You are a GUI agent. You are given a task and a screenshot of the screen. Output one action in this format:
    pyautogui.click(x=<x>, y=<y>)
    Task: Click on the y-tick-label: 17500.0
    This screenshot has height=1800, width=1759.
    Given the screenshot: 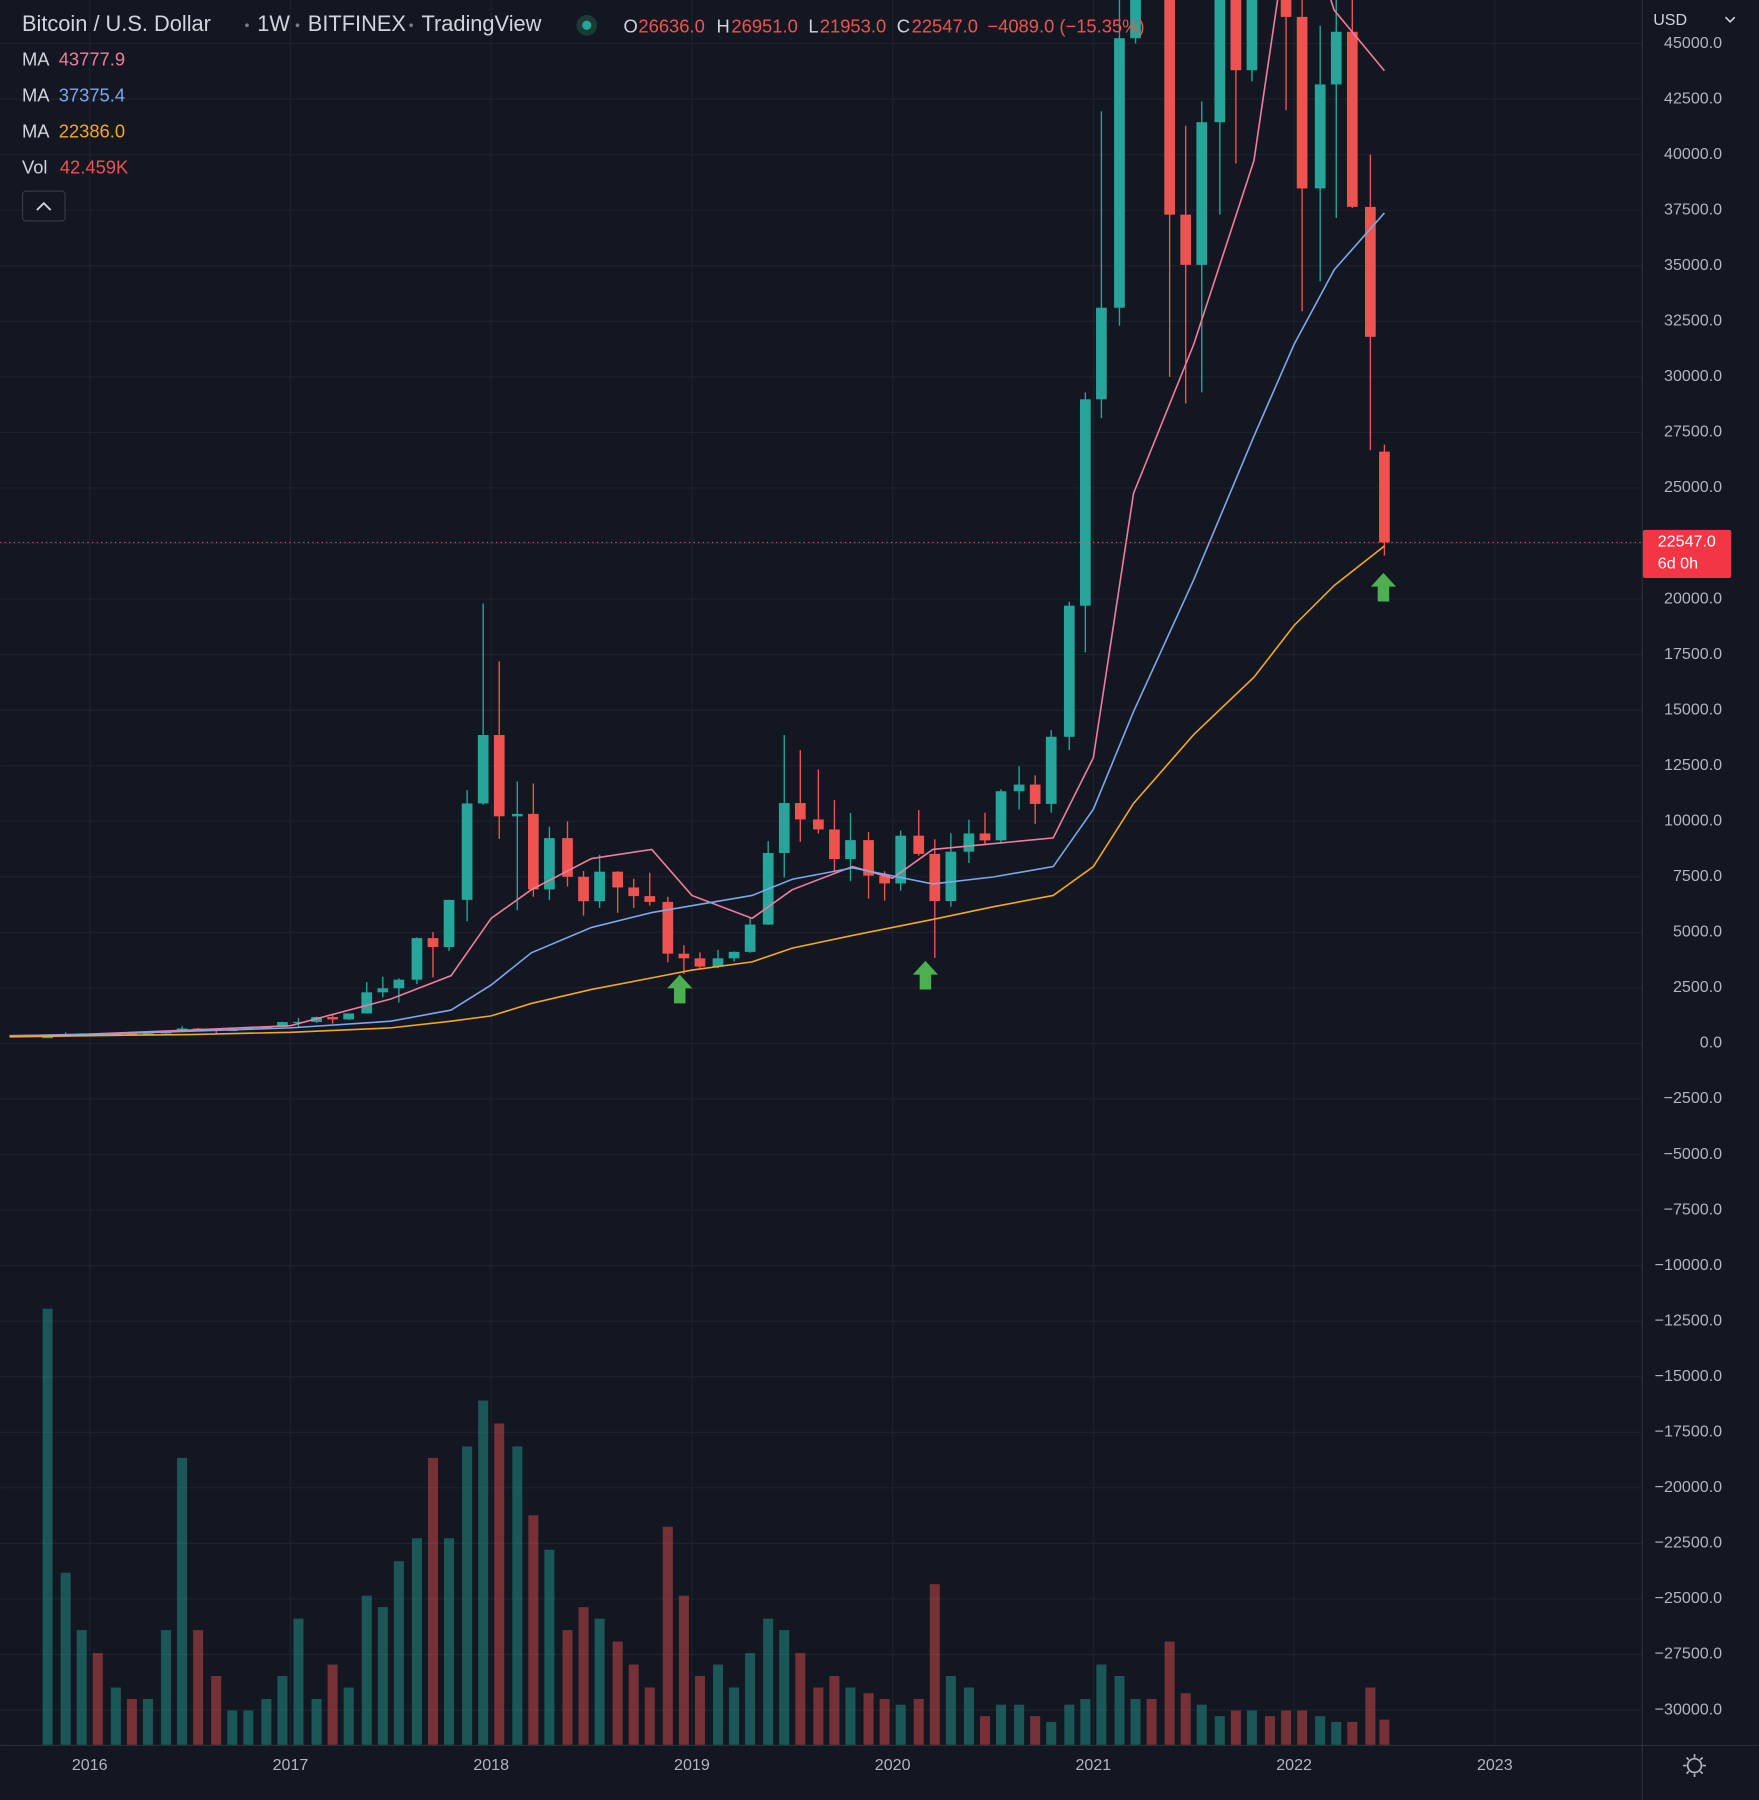 What is the action you would take?
    pyautogui.click(x=1693, y=654)
    